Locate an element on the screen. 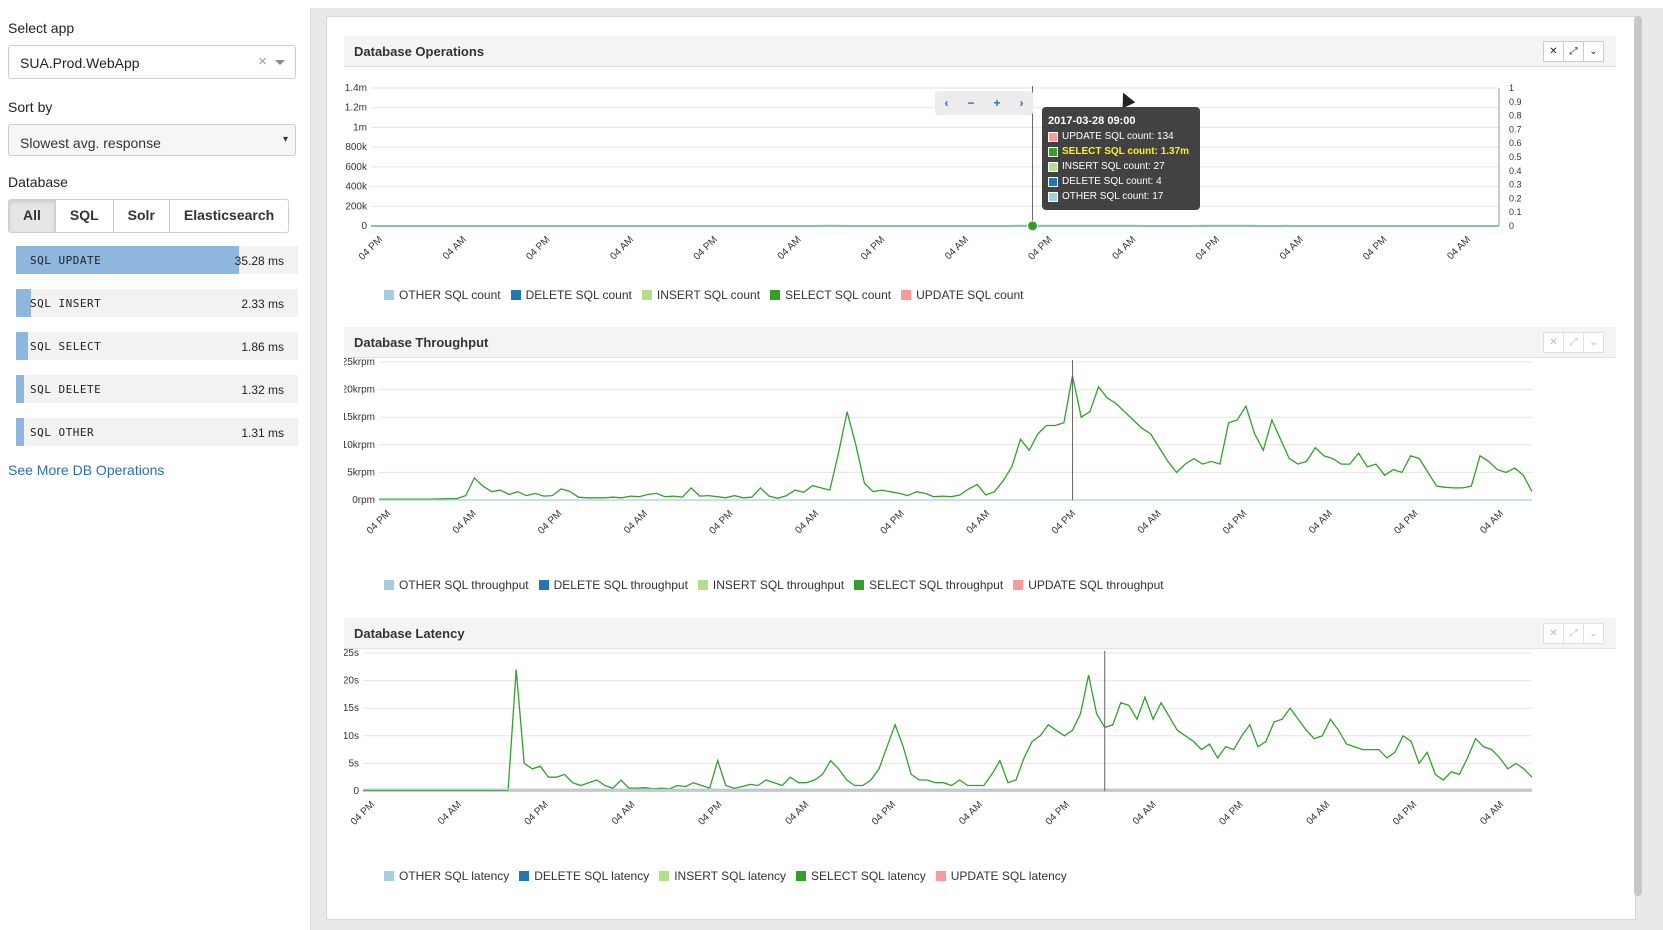  y2-tick-label: 0.1 is located at coordinates (1515, 212).